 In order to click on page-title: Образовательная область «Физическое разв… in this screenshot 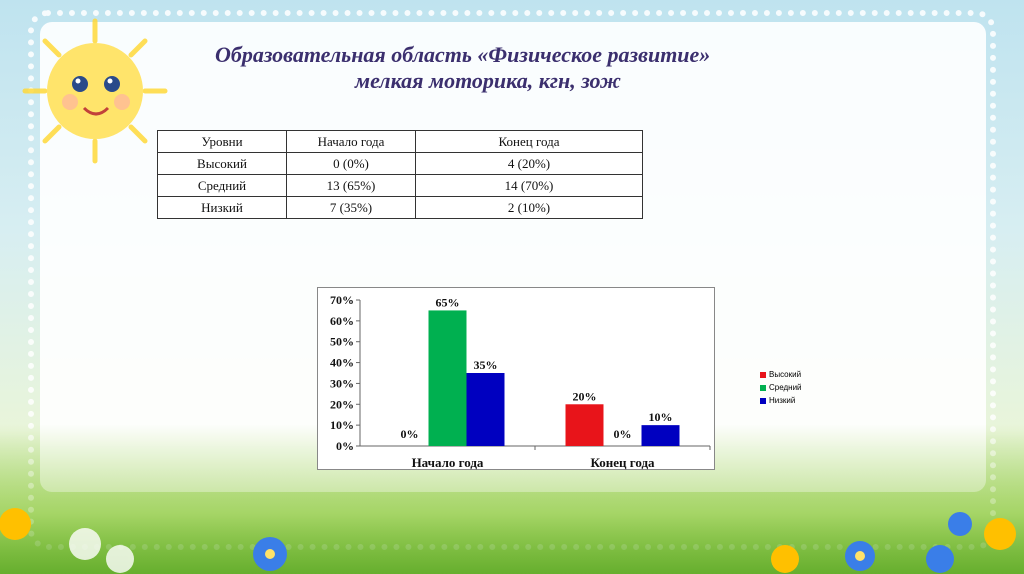, I will do `click(515, 68)`.